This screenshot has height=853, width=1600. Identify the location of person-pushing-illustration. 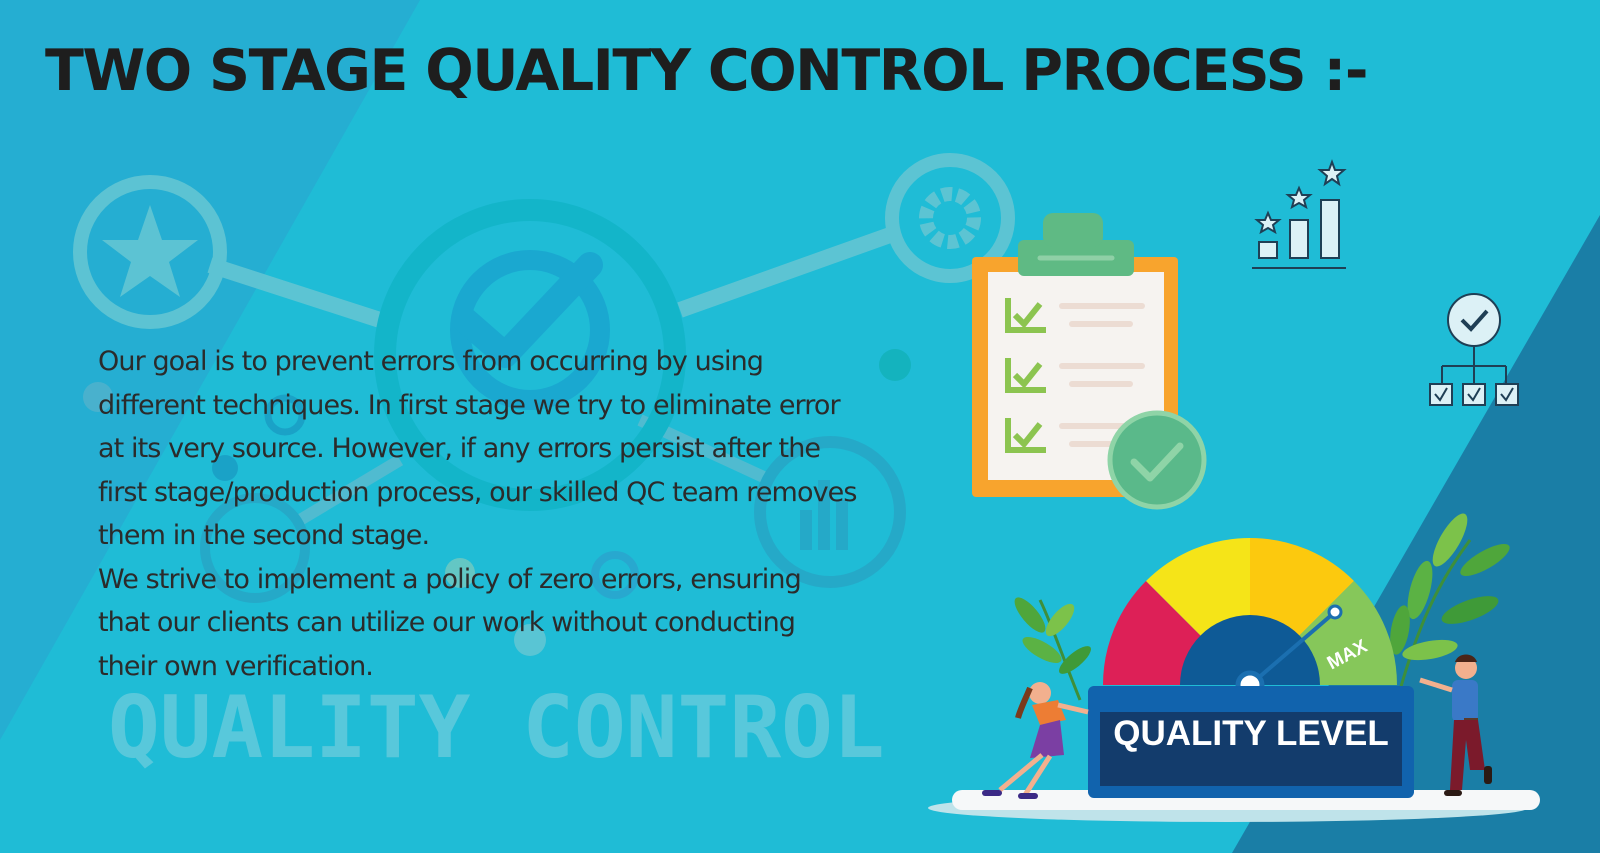
(1035, 740).